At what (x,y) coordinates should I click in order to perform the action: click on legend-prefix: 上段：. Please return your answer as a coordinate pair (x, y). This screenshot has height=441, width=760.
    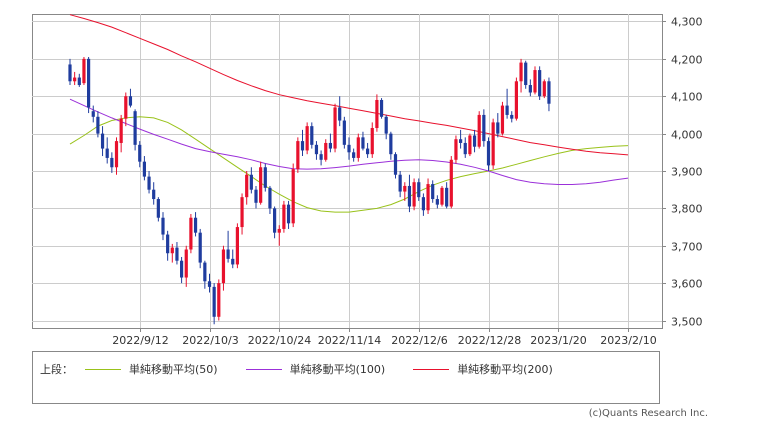
    Looking at the image, I should click on (56, 369).